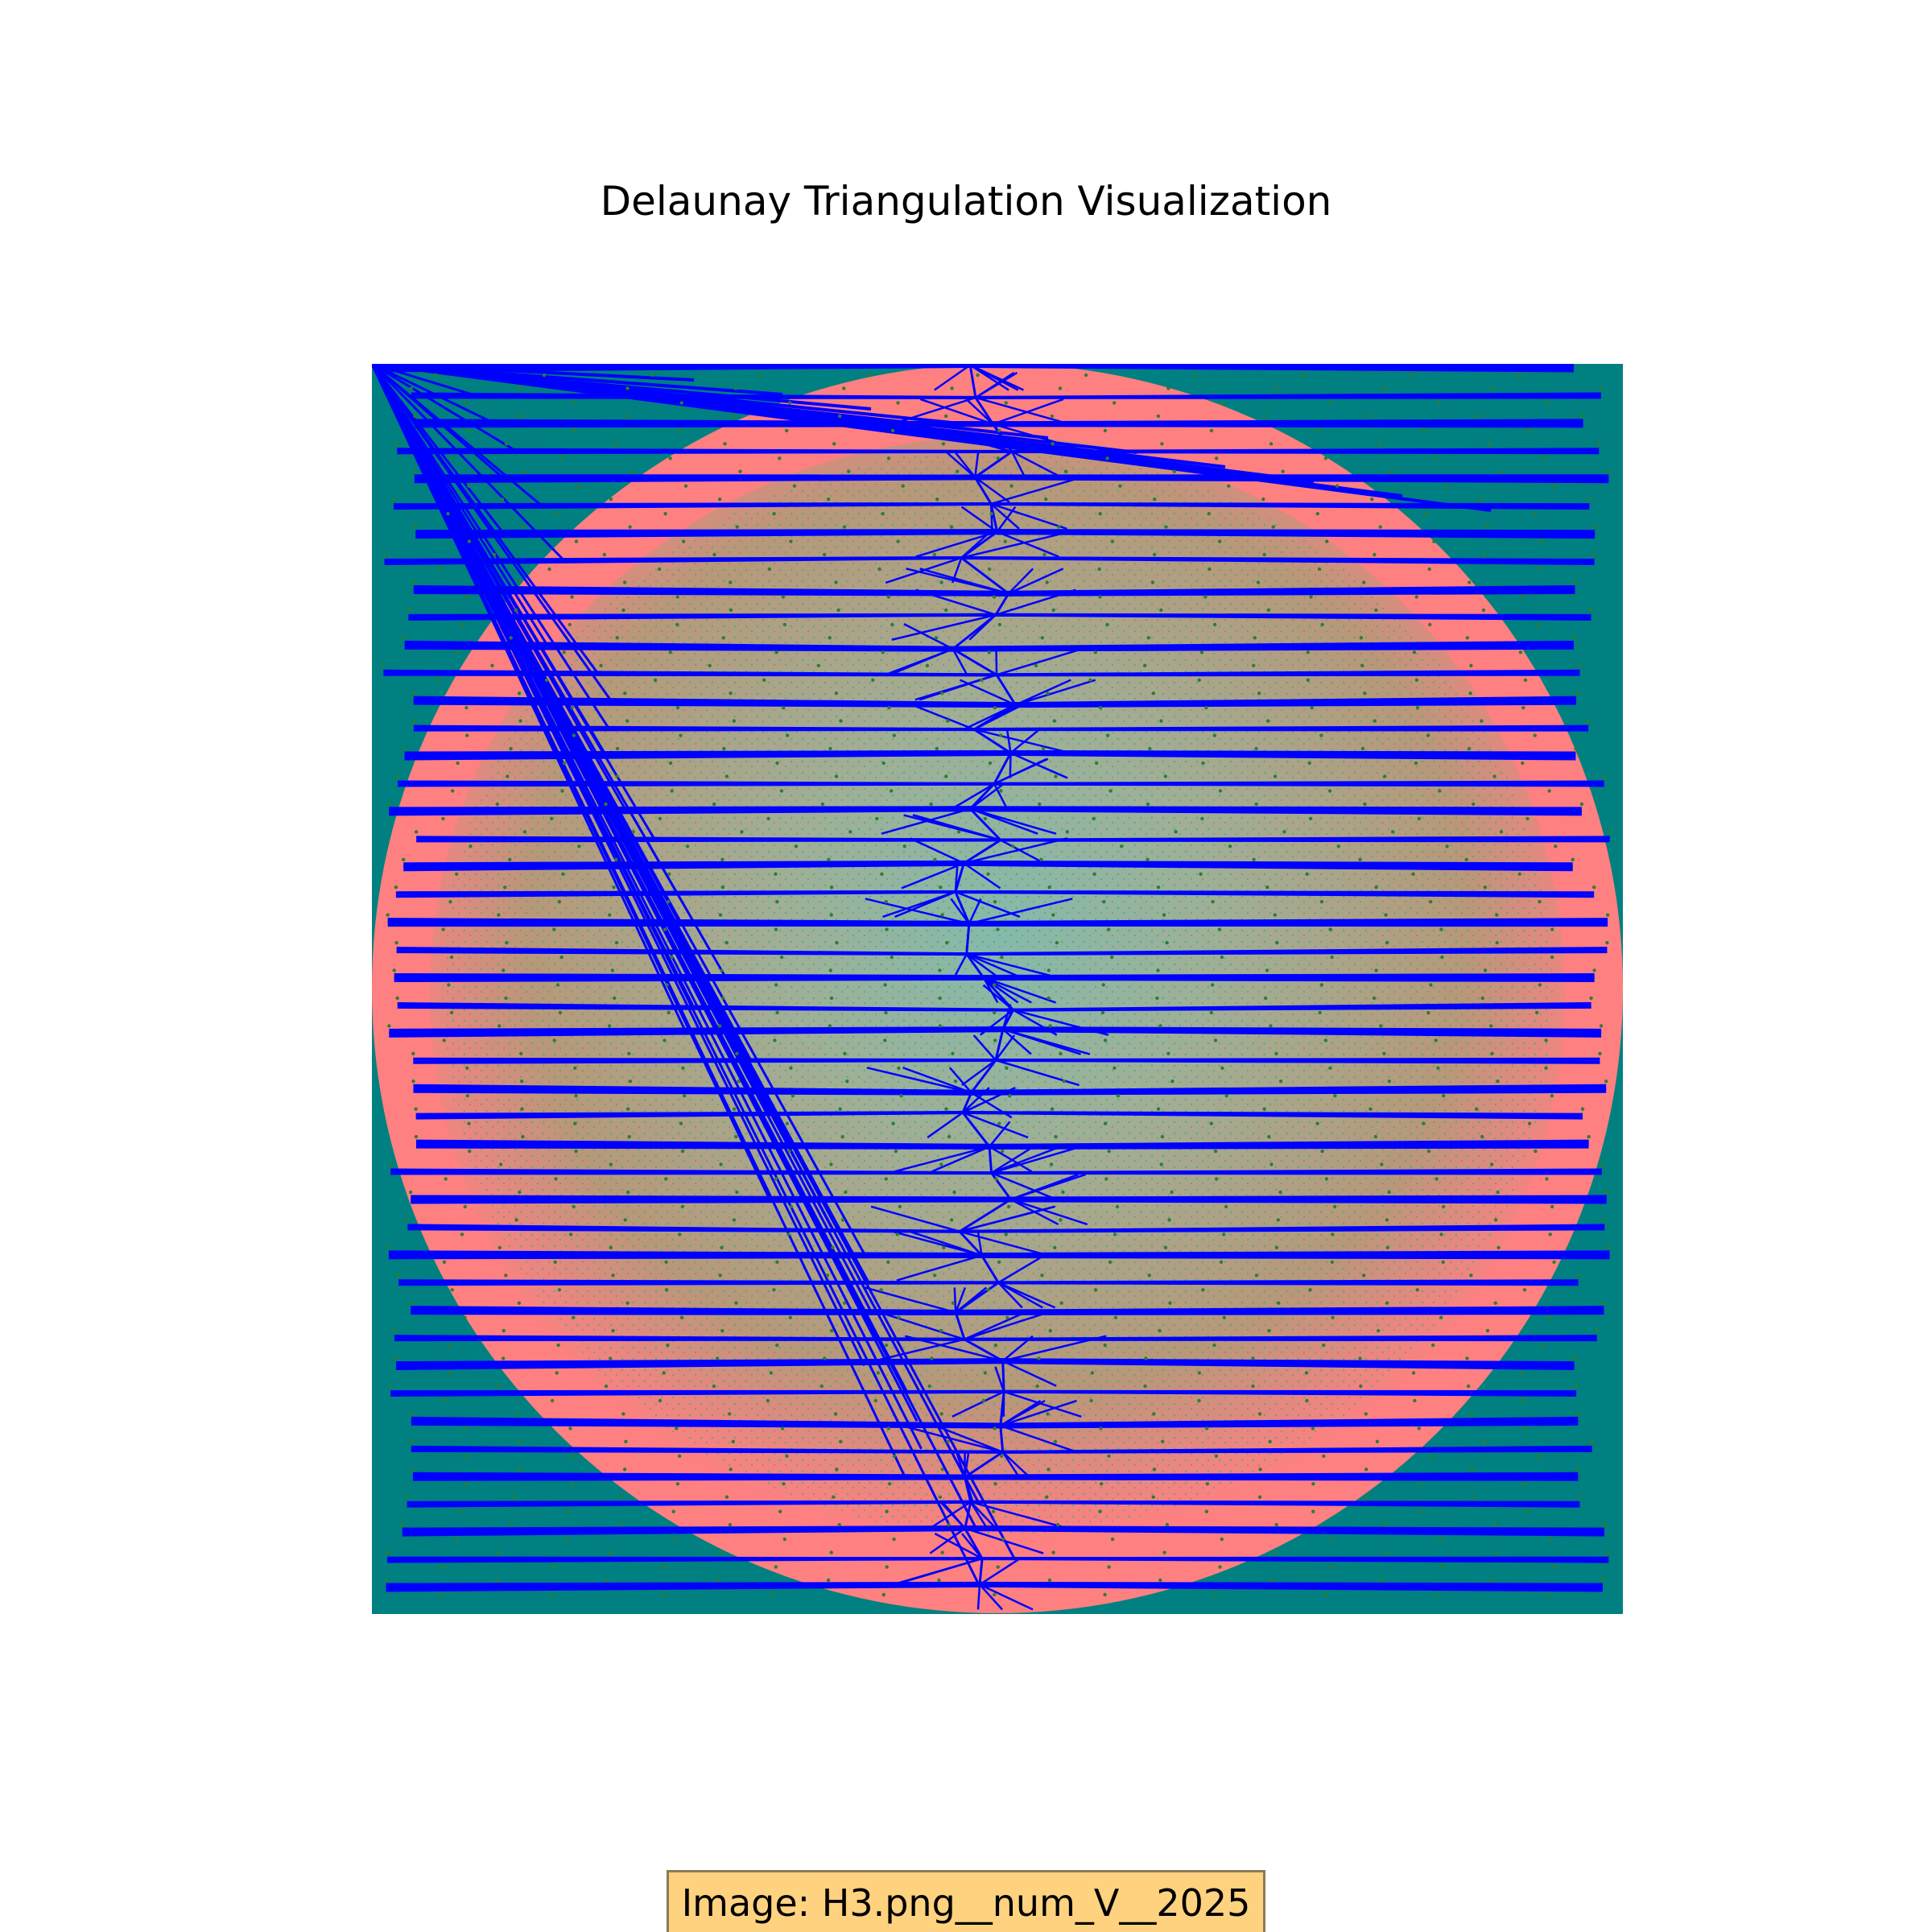  I want to click on caption-box: Image: H3.png__num_V__2025, so click(966, 1901).